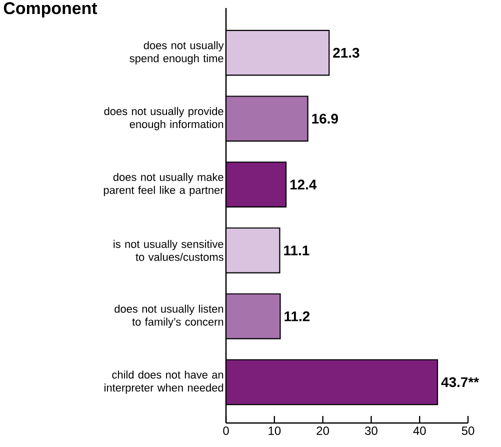  What do you see at coordinates (419, 430) in the screenshot?
I see `x-tick-label: 40` at bounding box center [419, 430].